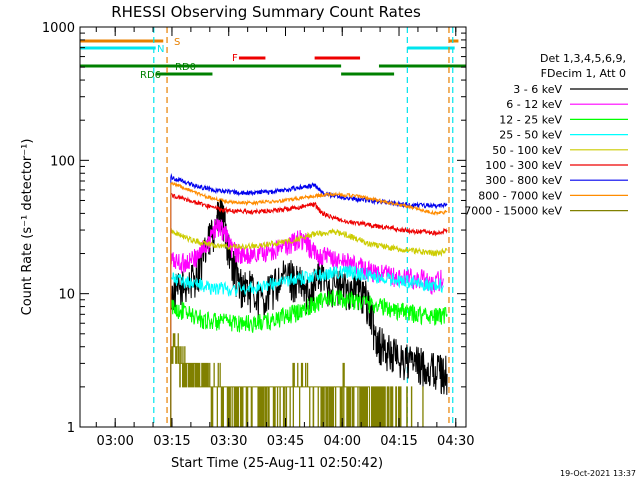  Describe the element at coordinates (66, 295) in the screenshot. I see `y-tick-label: 10` at that location.